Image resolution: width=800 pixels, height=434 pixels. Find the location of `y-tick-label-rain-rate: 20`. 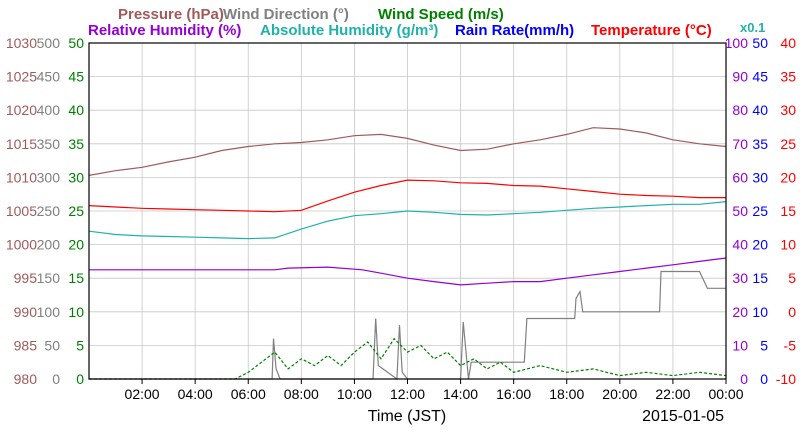

y-tick-label-rain-rate: 20 is located at coordinates (760, 245).